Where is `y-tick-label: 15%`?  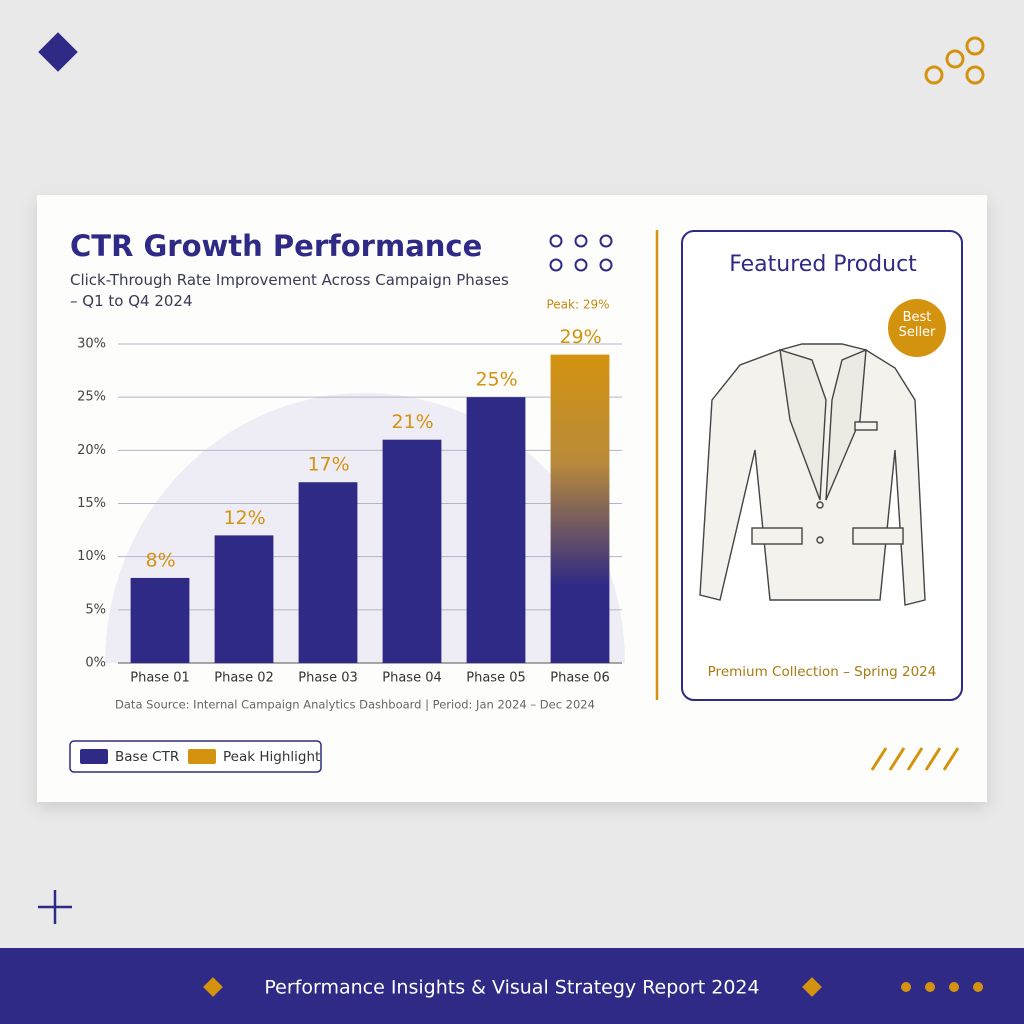
y-tick-label: 15% is located at coordinates (91, 503).